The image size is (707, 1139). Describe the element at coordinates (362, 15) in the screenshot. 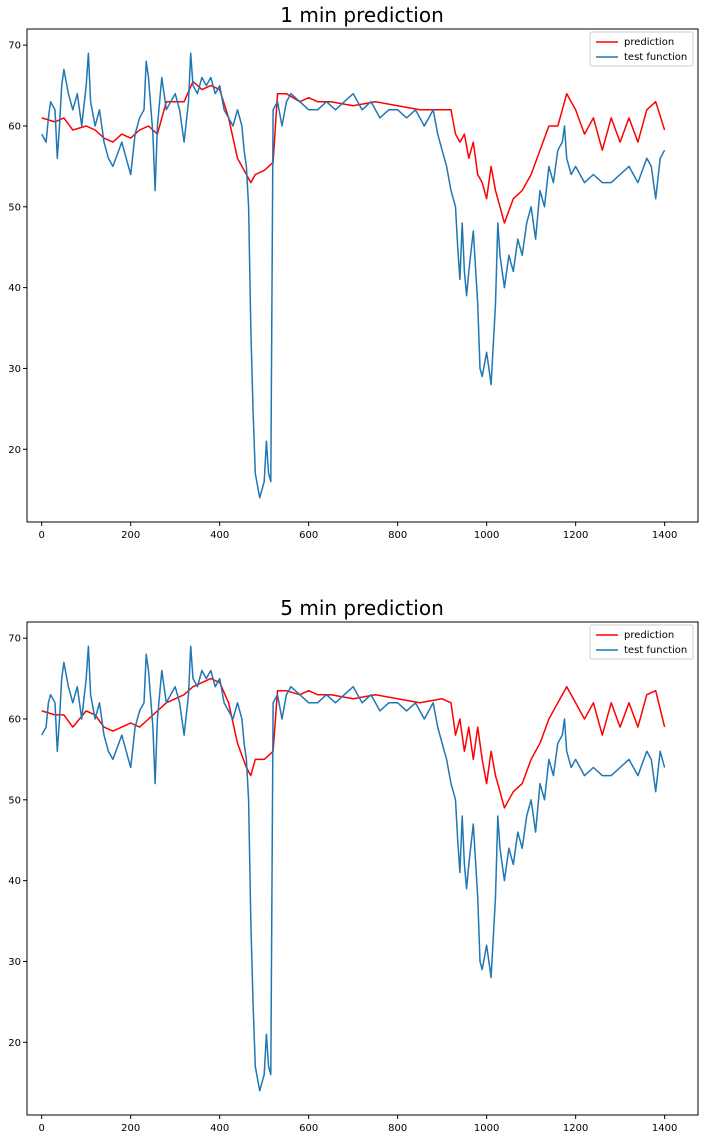

I see `chart-title: 1 min prediction` at that location.